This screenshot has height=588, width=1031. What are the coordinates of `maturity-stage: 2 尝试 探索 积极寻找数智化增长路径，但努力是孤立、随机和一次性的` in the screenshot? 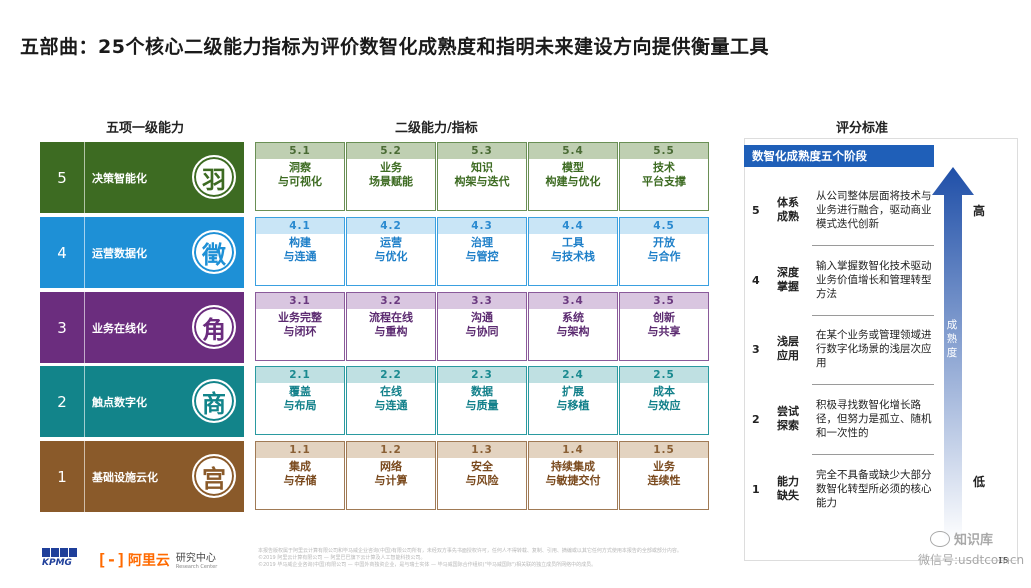 It's located at (841, 419).